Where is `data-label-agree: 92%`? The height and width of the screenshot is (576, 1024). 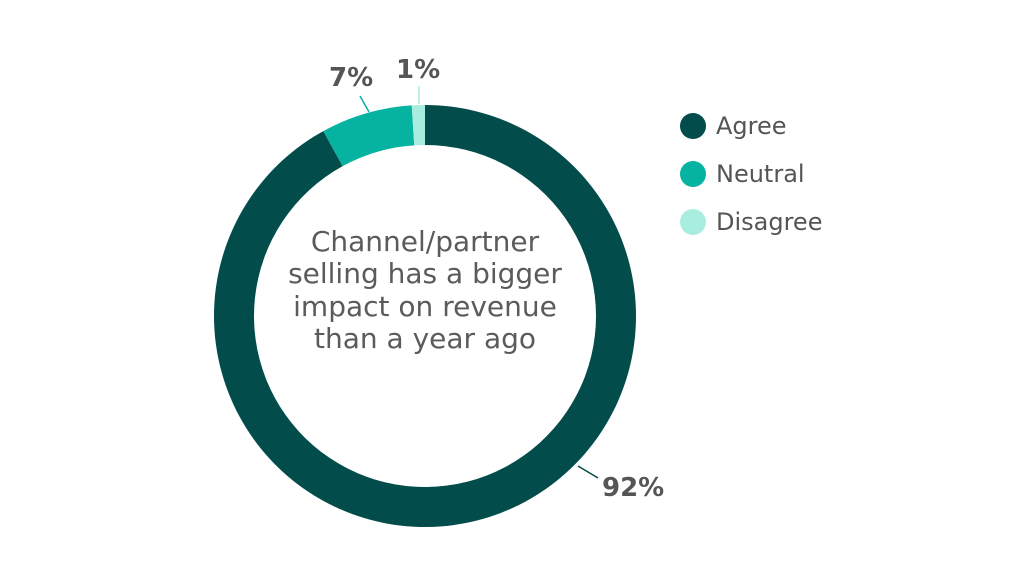 data-label-agree: 92% is located at coordinates (633, 488).